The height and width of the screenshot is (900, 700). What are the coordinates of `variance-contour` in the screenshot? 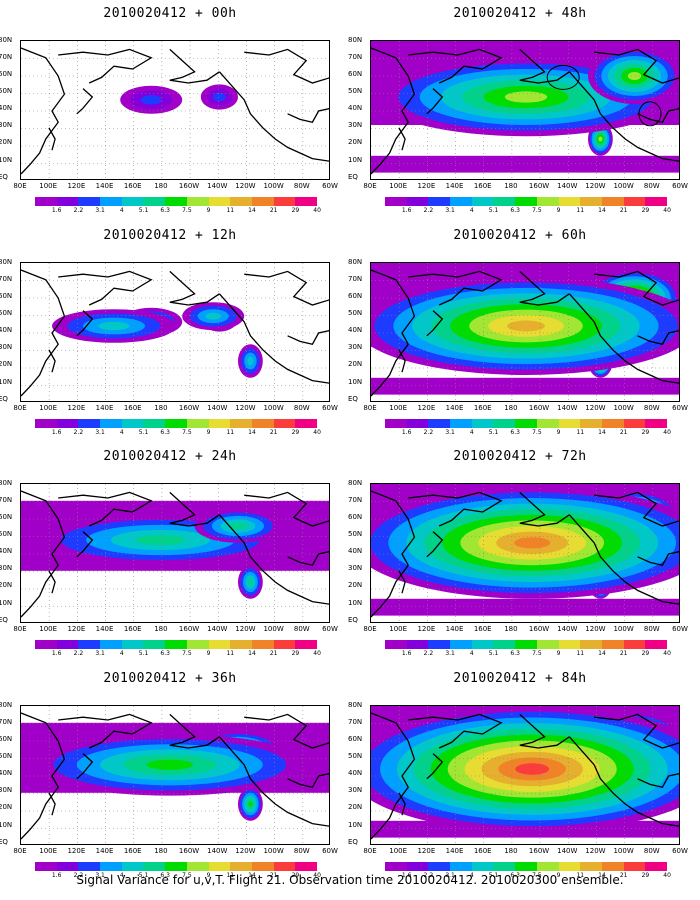 It's located at (219, 97).